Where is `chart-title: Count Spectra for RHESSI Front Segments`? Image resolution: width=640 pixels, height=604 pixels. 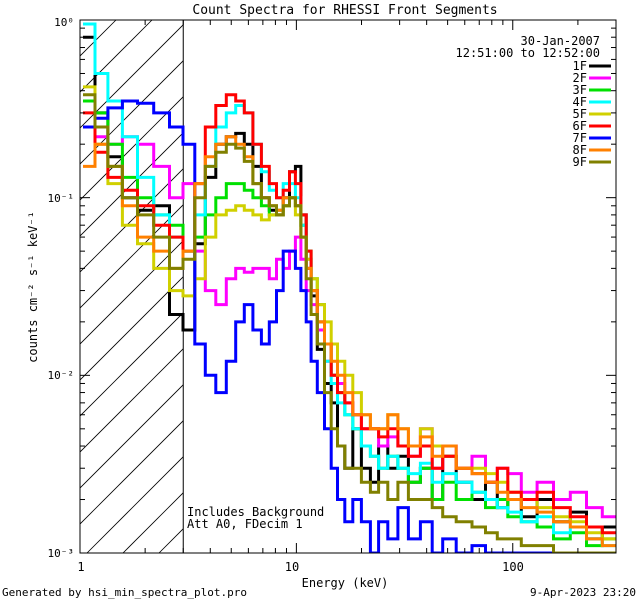 chart-title: Count Spectra for RHESSI Front Segments is located at coordinates (344, 10).